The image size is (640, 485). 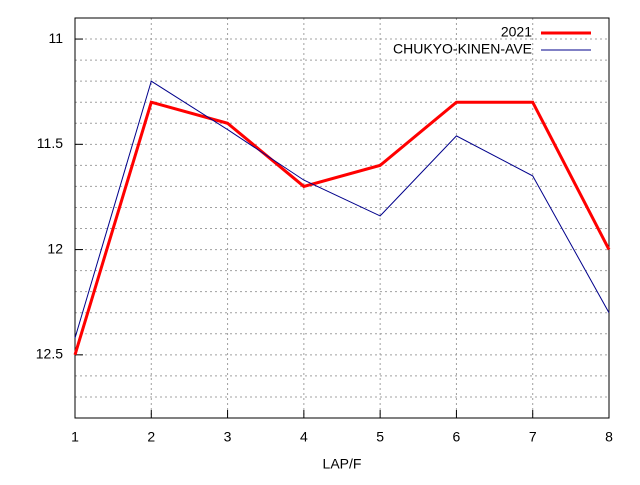 What do you see at coordinates (228, 437) in the screenshot?
I see `x-tick-label: 3` at bounding box center [228, 437].